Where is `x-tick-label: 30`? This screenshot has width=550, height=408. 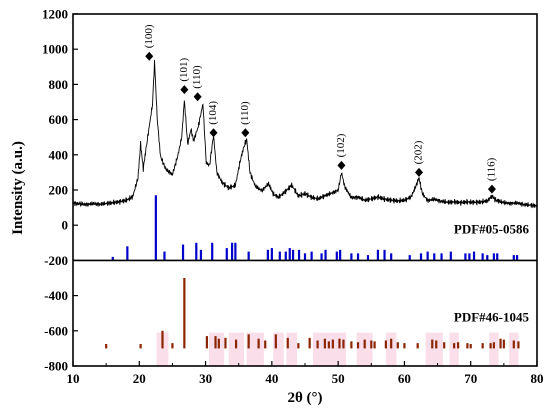 x-tick-label: 30 is located at coordinates (205, 378).